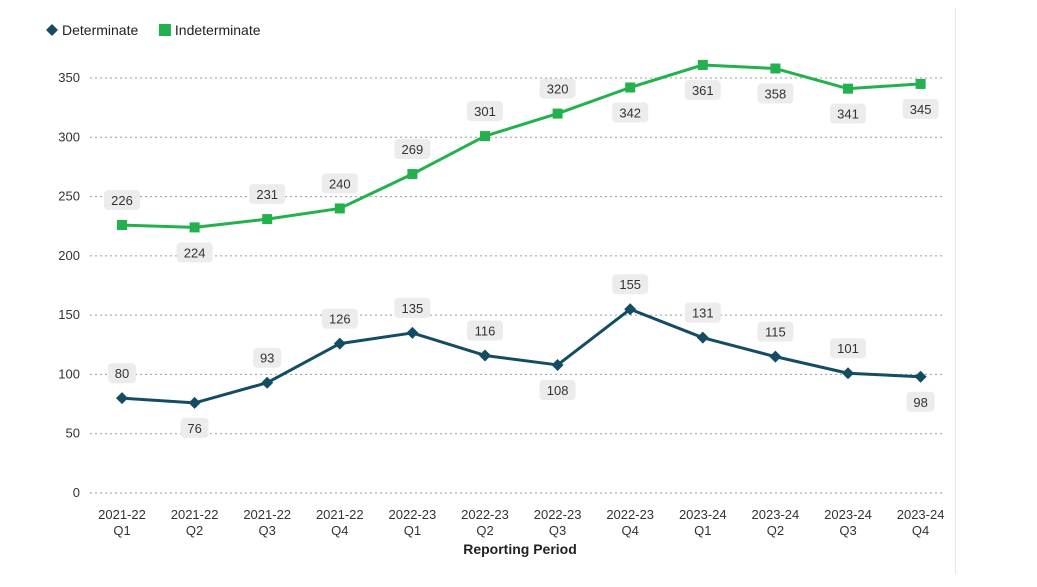 Image resolution: width=1037 pixels, height=587 pixels. I want to click on legend-label-determinate: Determinate, so click(100, 30).